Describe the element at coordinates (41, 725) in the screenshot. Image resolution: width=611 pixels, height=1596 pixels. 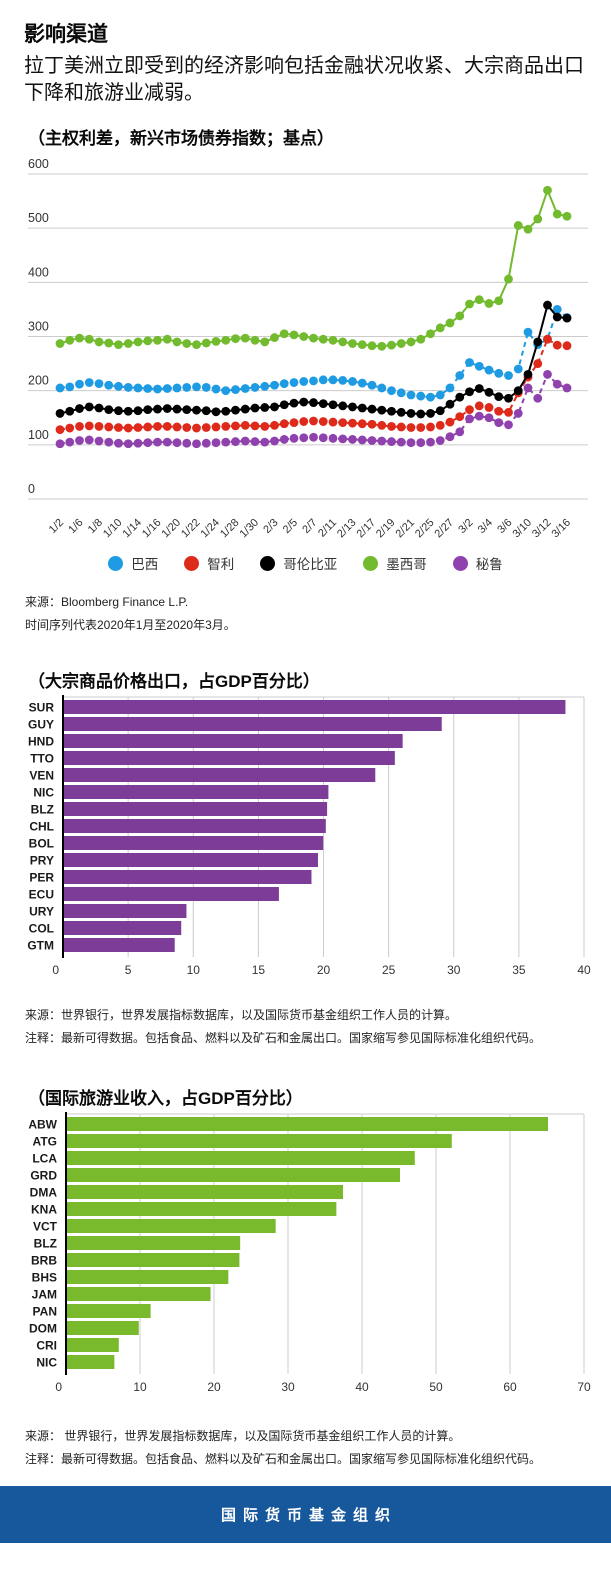
I see `category-label-GUY: GUY` at that location.